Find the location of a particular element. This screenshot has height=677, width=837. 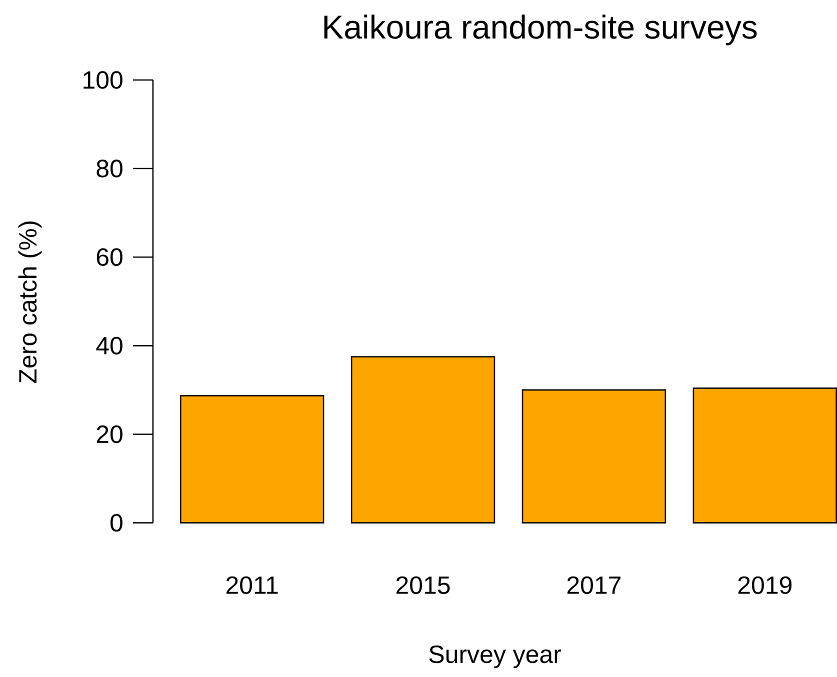

chart-title: Kaikoura random-site surveys is located at coordinates (540, 30).